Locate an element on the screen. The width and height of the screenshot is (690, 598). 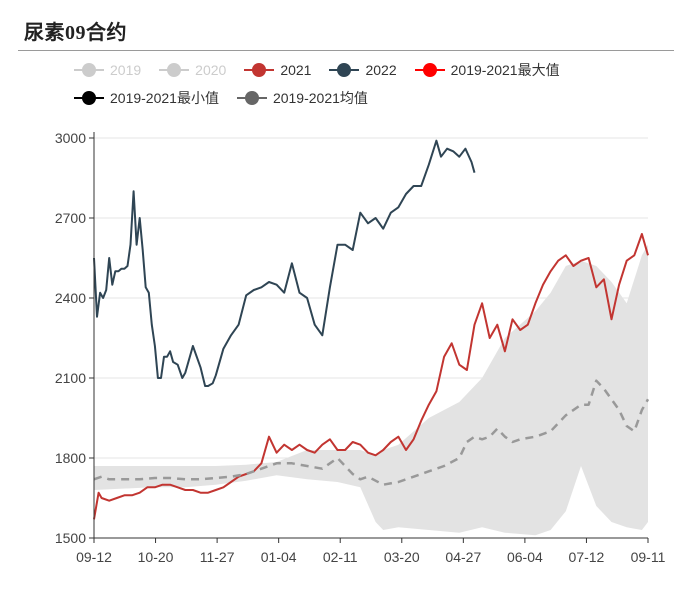
y-tick-label: 2100 is located at coordinates (70, 378).